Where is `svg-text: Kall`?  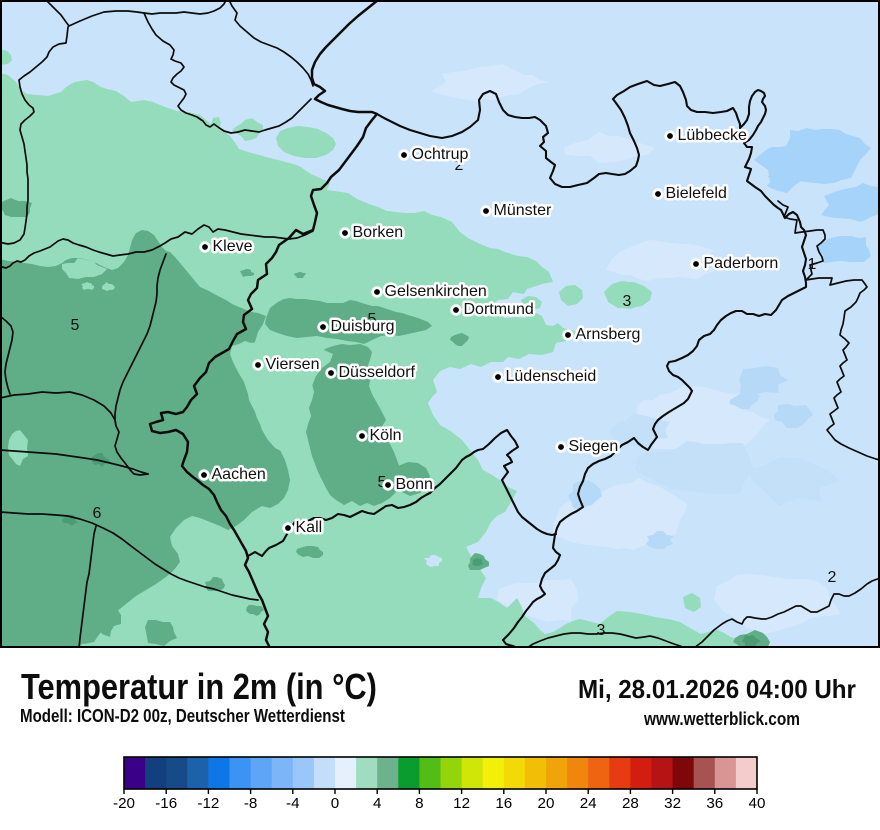
svg-text: Kall is located at coordinates (309, 527).